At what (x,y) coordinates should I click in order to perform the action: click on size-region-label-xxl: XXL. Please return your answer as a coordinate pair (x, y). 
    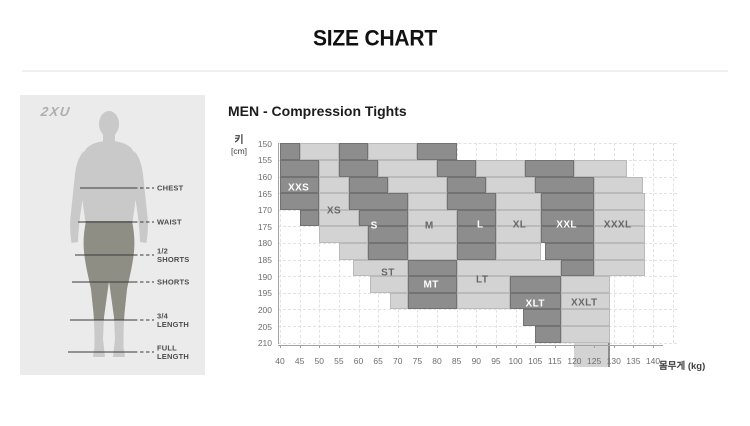
    Looking at the image, I should click on (566, 225).